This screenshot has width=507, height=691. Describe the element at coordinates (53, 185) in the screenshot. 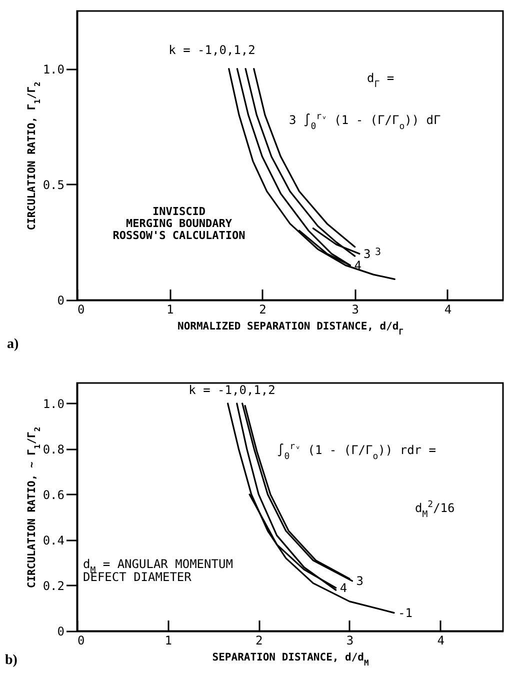

I see `y-tick-label: 0.5` at that location.